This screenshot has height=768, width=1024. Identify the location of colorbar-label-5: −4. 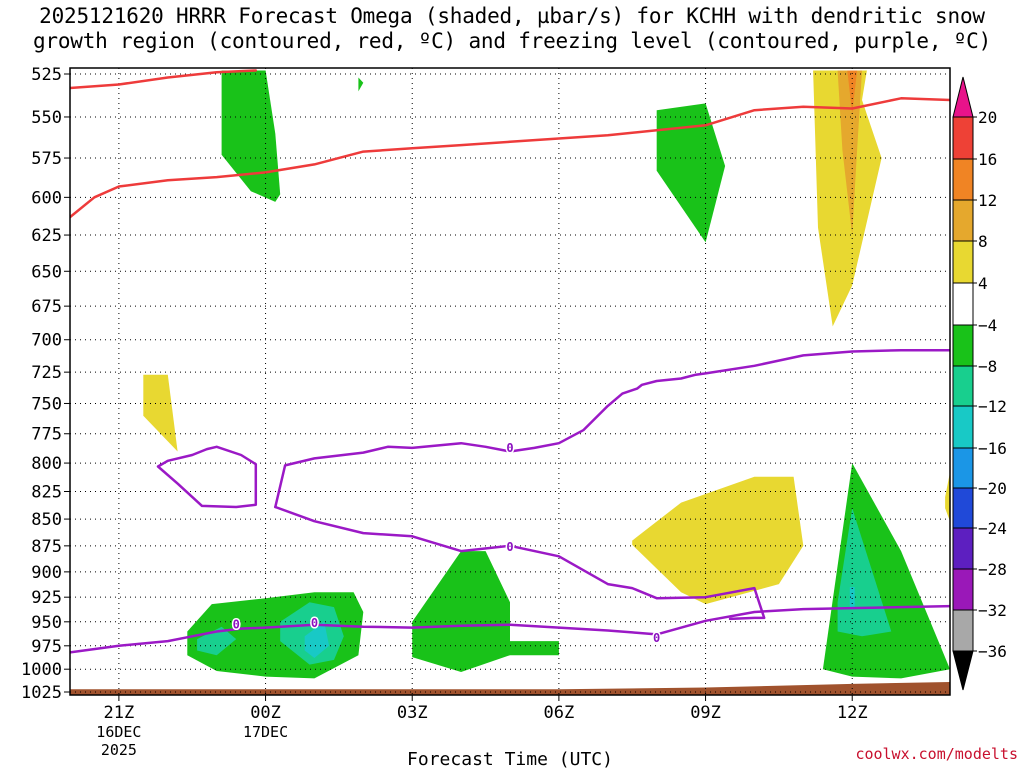
(987, 325).